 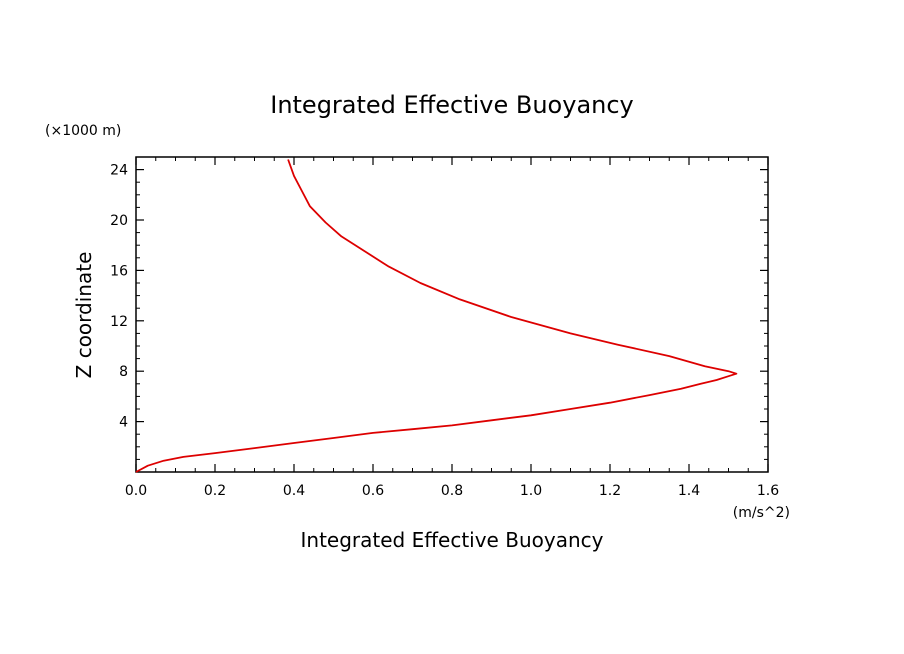 I want to click on x-tick-label: 1.2, so click(x=610, y=491).